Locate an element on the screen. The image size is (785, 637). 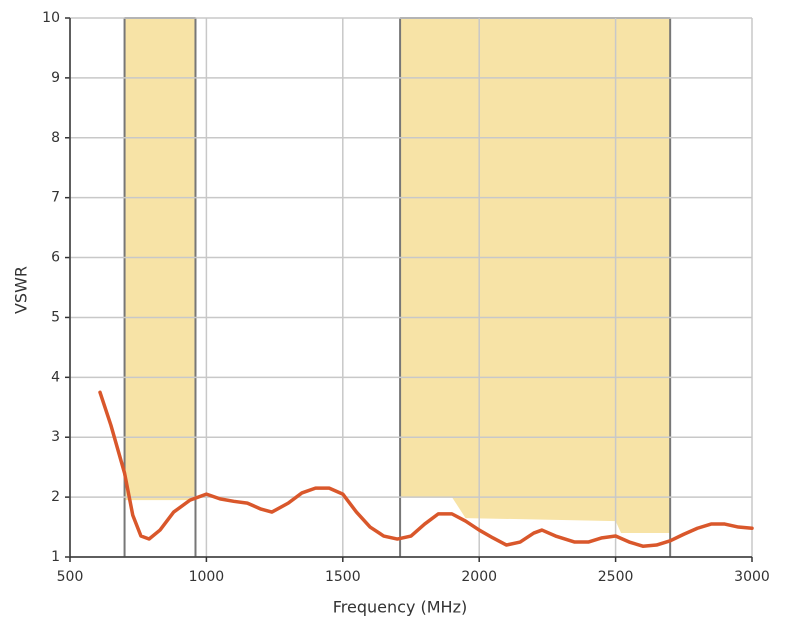
x-tick-label: 3000 is located at coordinates (752, 577).